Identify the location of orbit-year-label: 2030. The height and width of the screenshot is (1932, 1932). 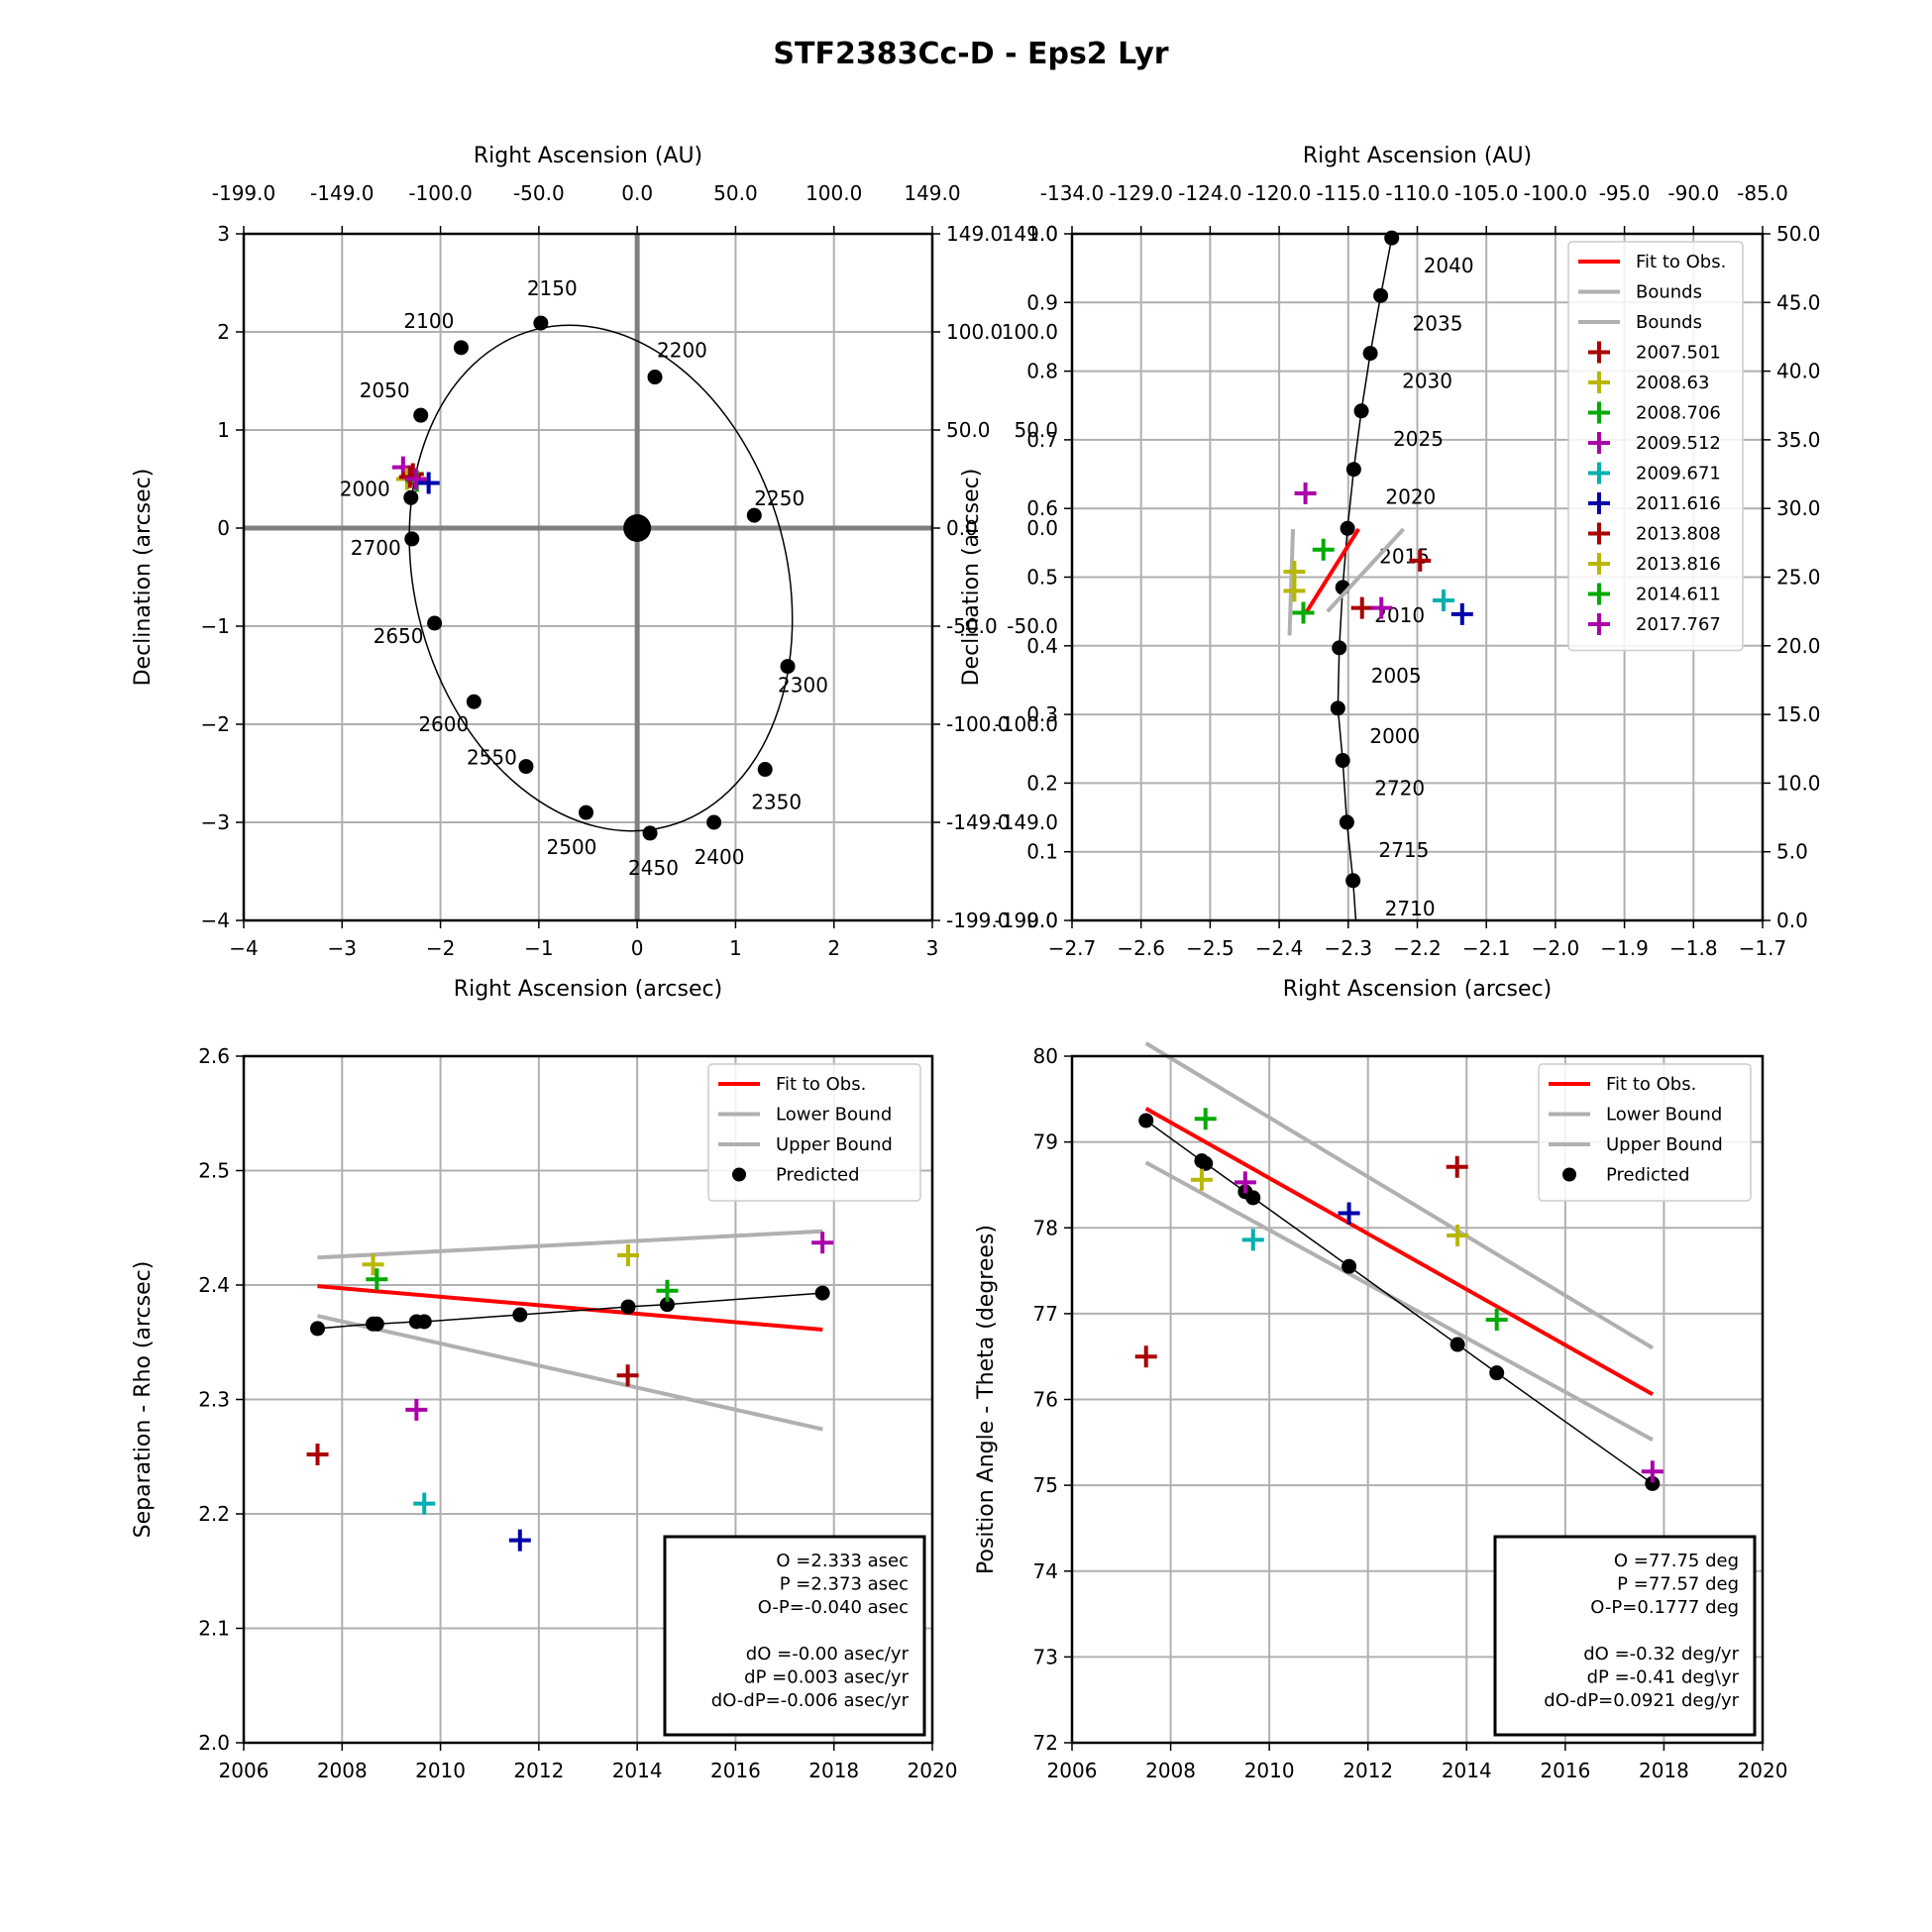
(1427, 381).